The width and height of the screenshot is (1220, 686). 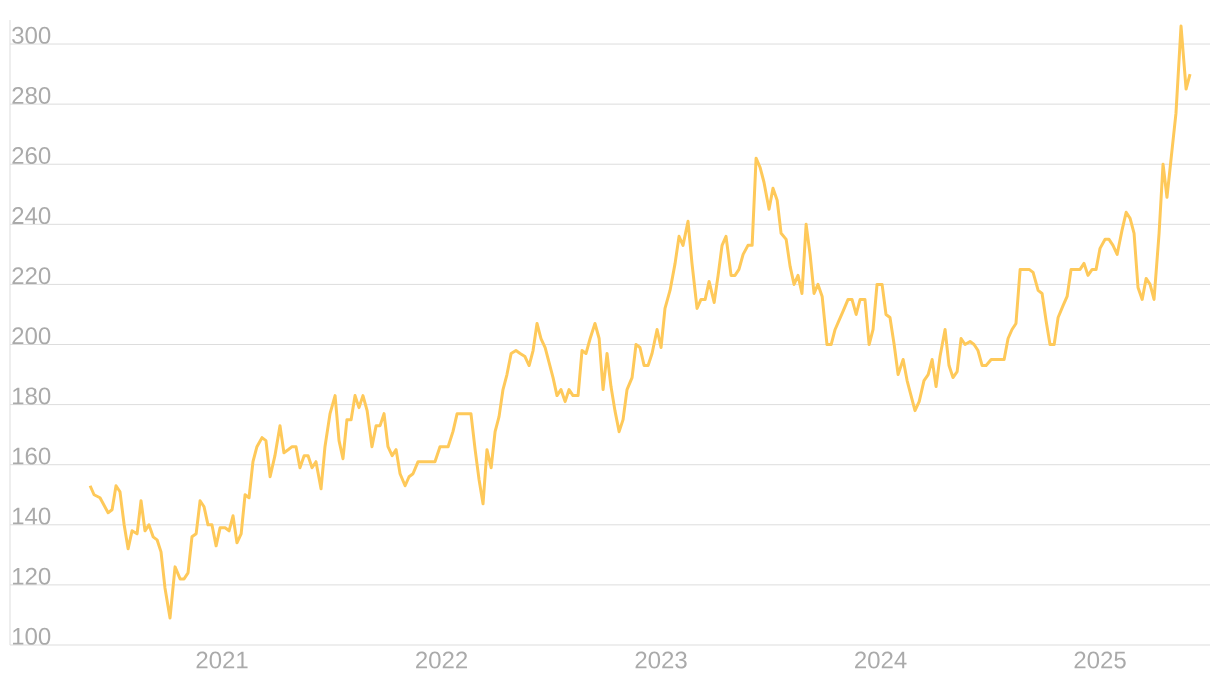 What do you see at coordinates (31, 276) in the screenshot?
I see `y-tick-label: 220` at bounding box center [31, 276].